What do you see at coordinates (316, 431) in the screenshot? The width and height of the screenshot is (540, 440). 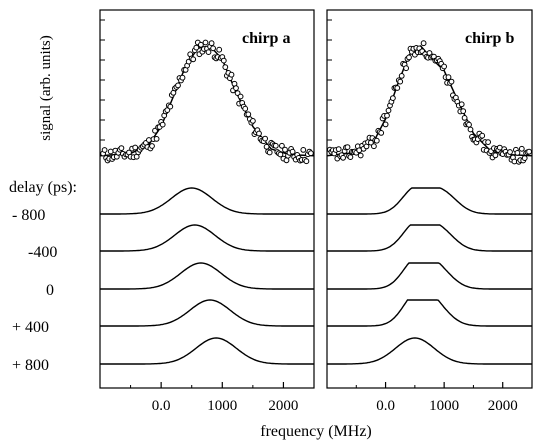 I see `x-axis-label: frequency (MHz)` at bounding box center [316, 431].